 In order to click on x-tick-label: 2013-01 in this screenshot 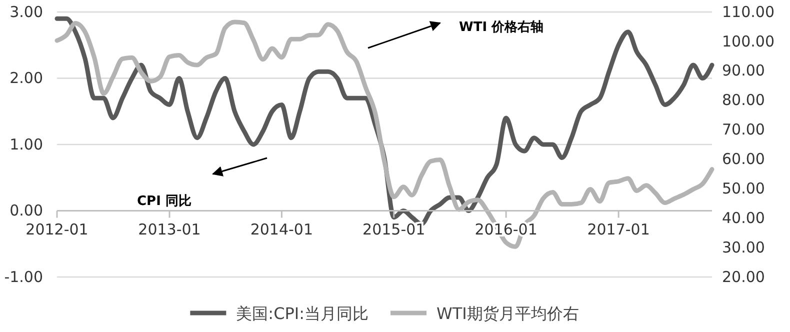, I will do `click(169, 229)`.